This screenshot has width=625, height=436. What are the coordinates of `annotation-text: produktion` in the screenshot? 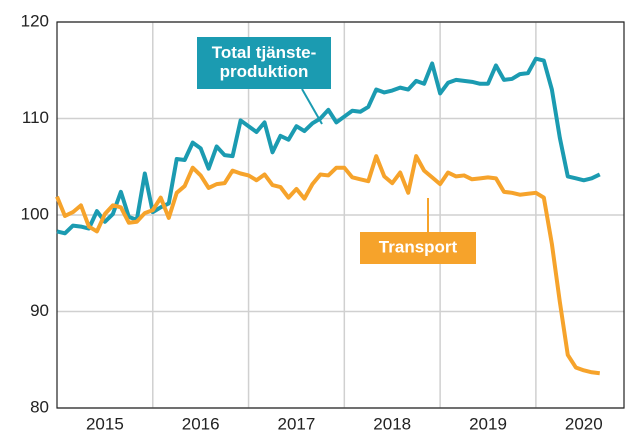 It's located at (264, 71).